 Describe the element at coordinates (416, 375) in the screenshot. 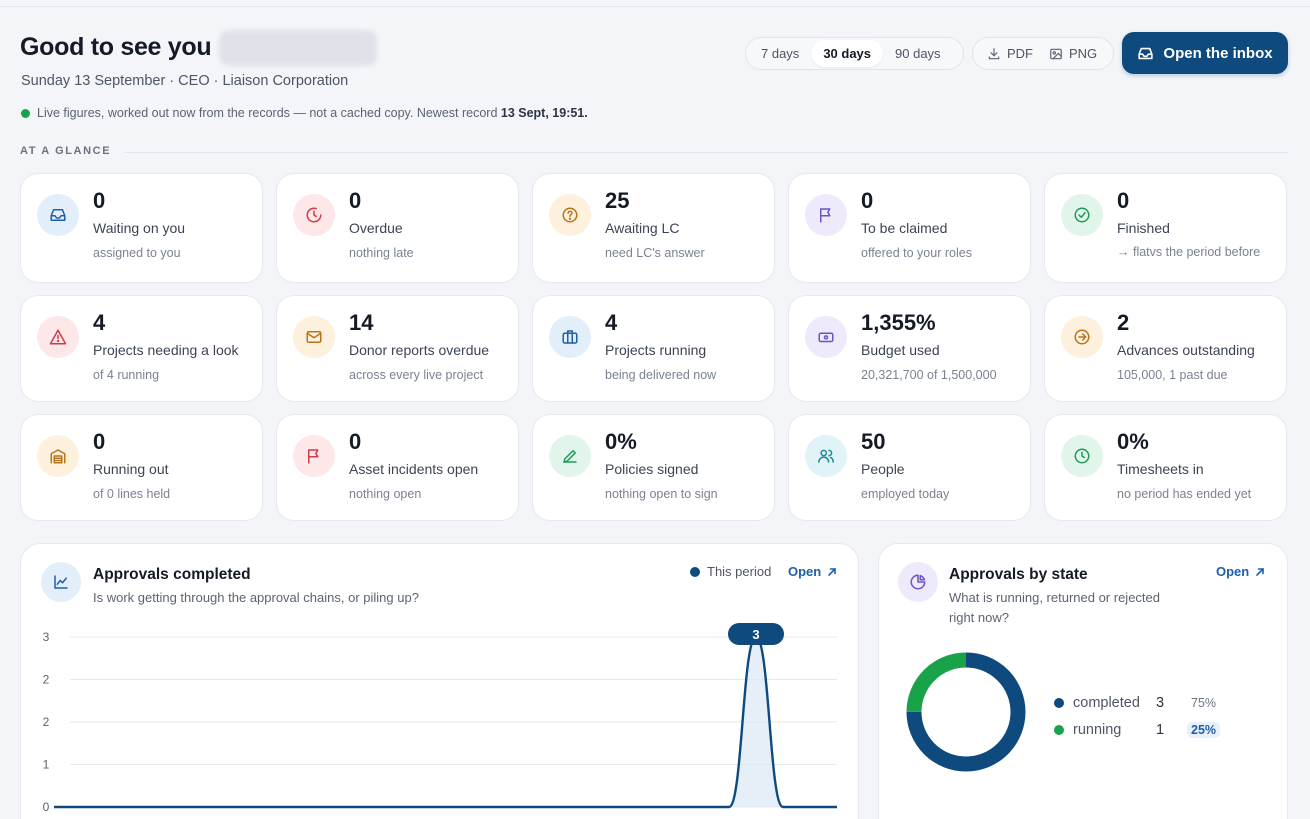

I see `card-sub: across every live project` at that location.